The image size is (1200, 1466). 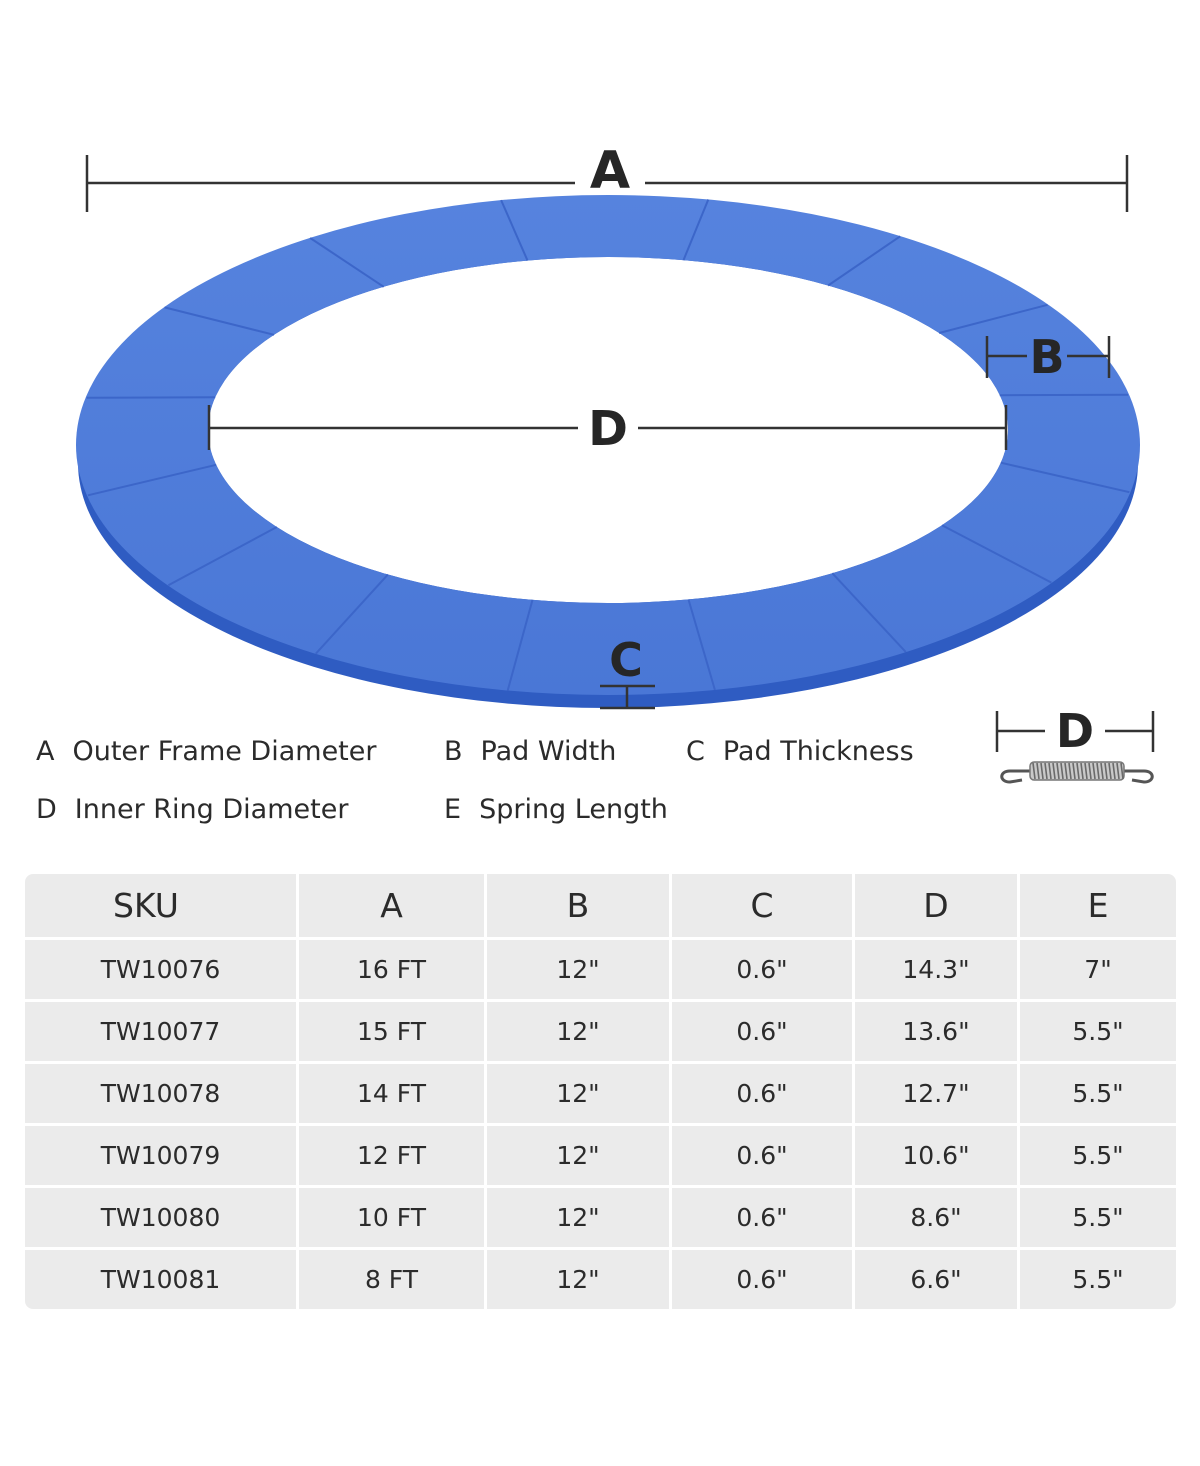 What do you see at coordinates (762, 905) in the screenshot?
I see `header-c: C` at bounding box center [762, 905].